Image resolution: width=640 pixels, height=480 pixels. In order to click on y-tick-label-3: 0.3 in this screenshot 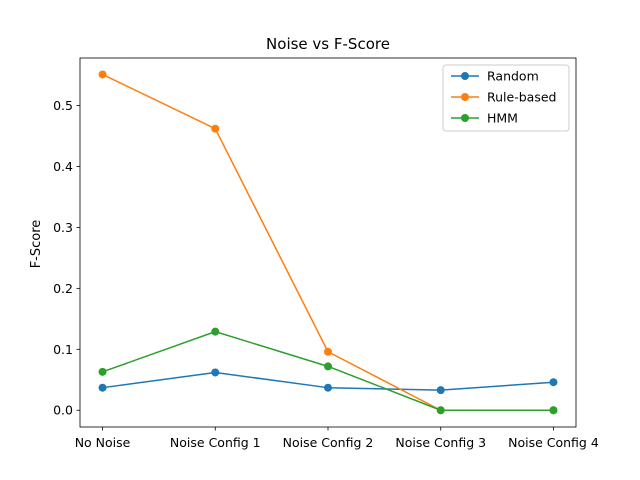, I will do `click(63, 227)`.